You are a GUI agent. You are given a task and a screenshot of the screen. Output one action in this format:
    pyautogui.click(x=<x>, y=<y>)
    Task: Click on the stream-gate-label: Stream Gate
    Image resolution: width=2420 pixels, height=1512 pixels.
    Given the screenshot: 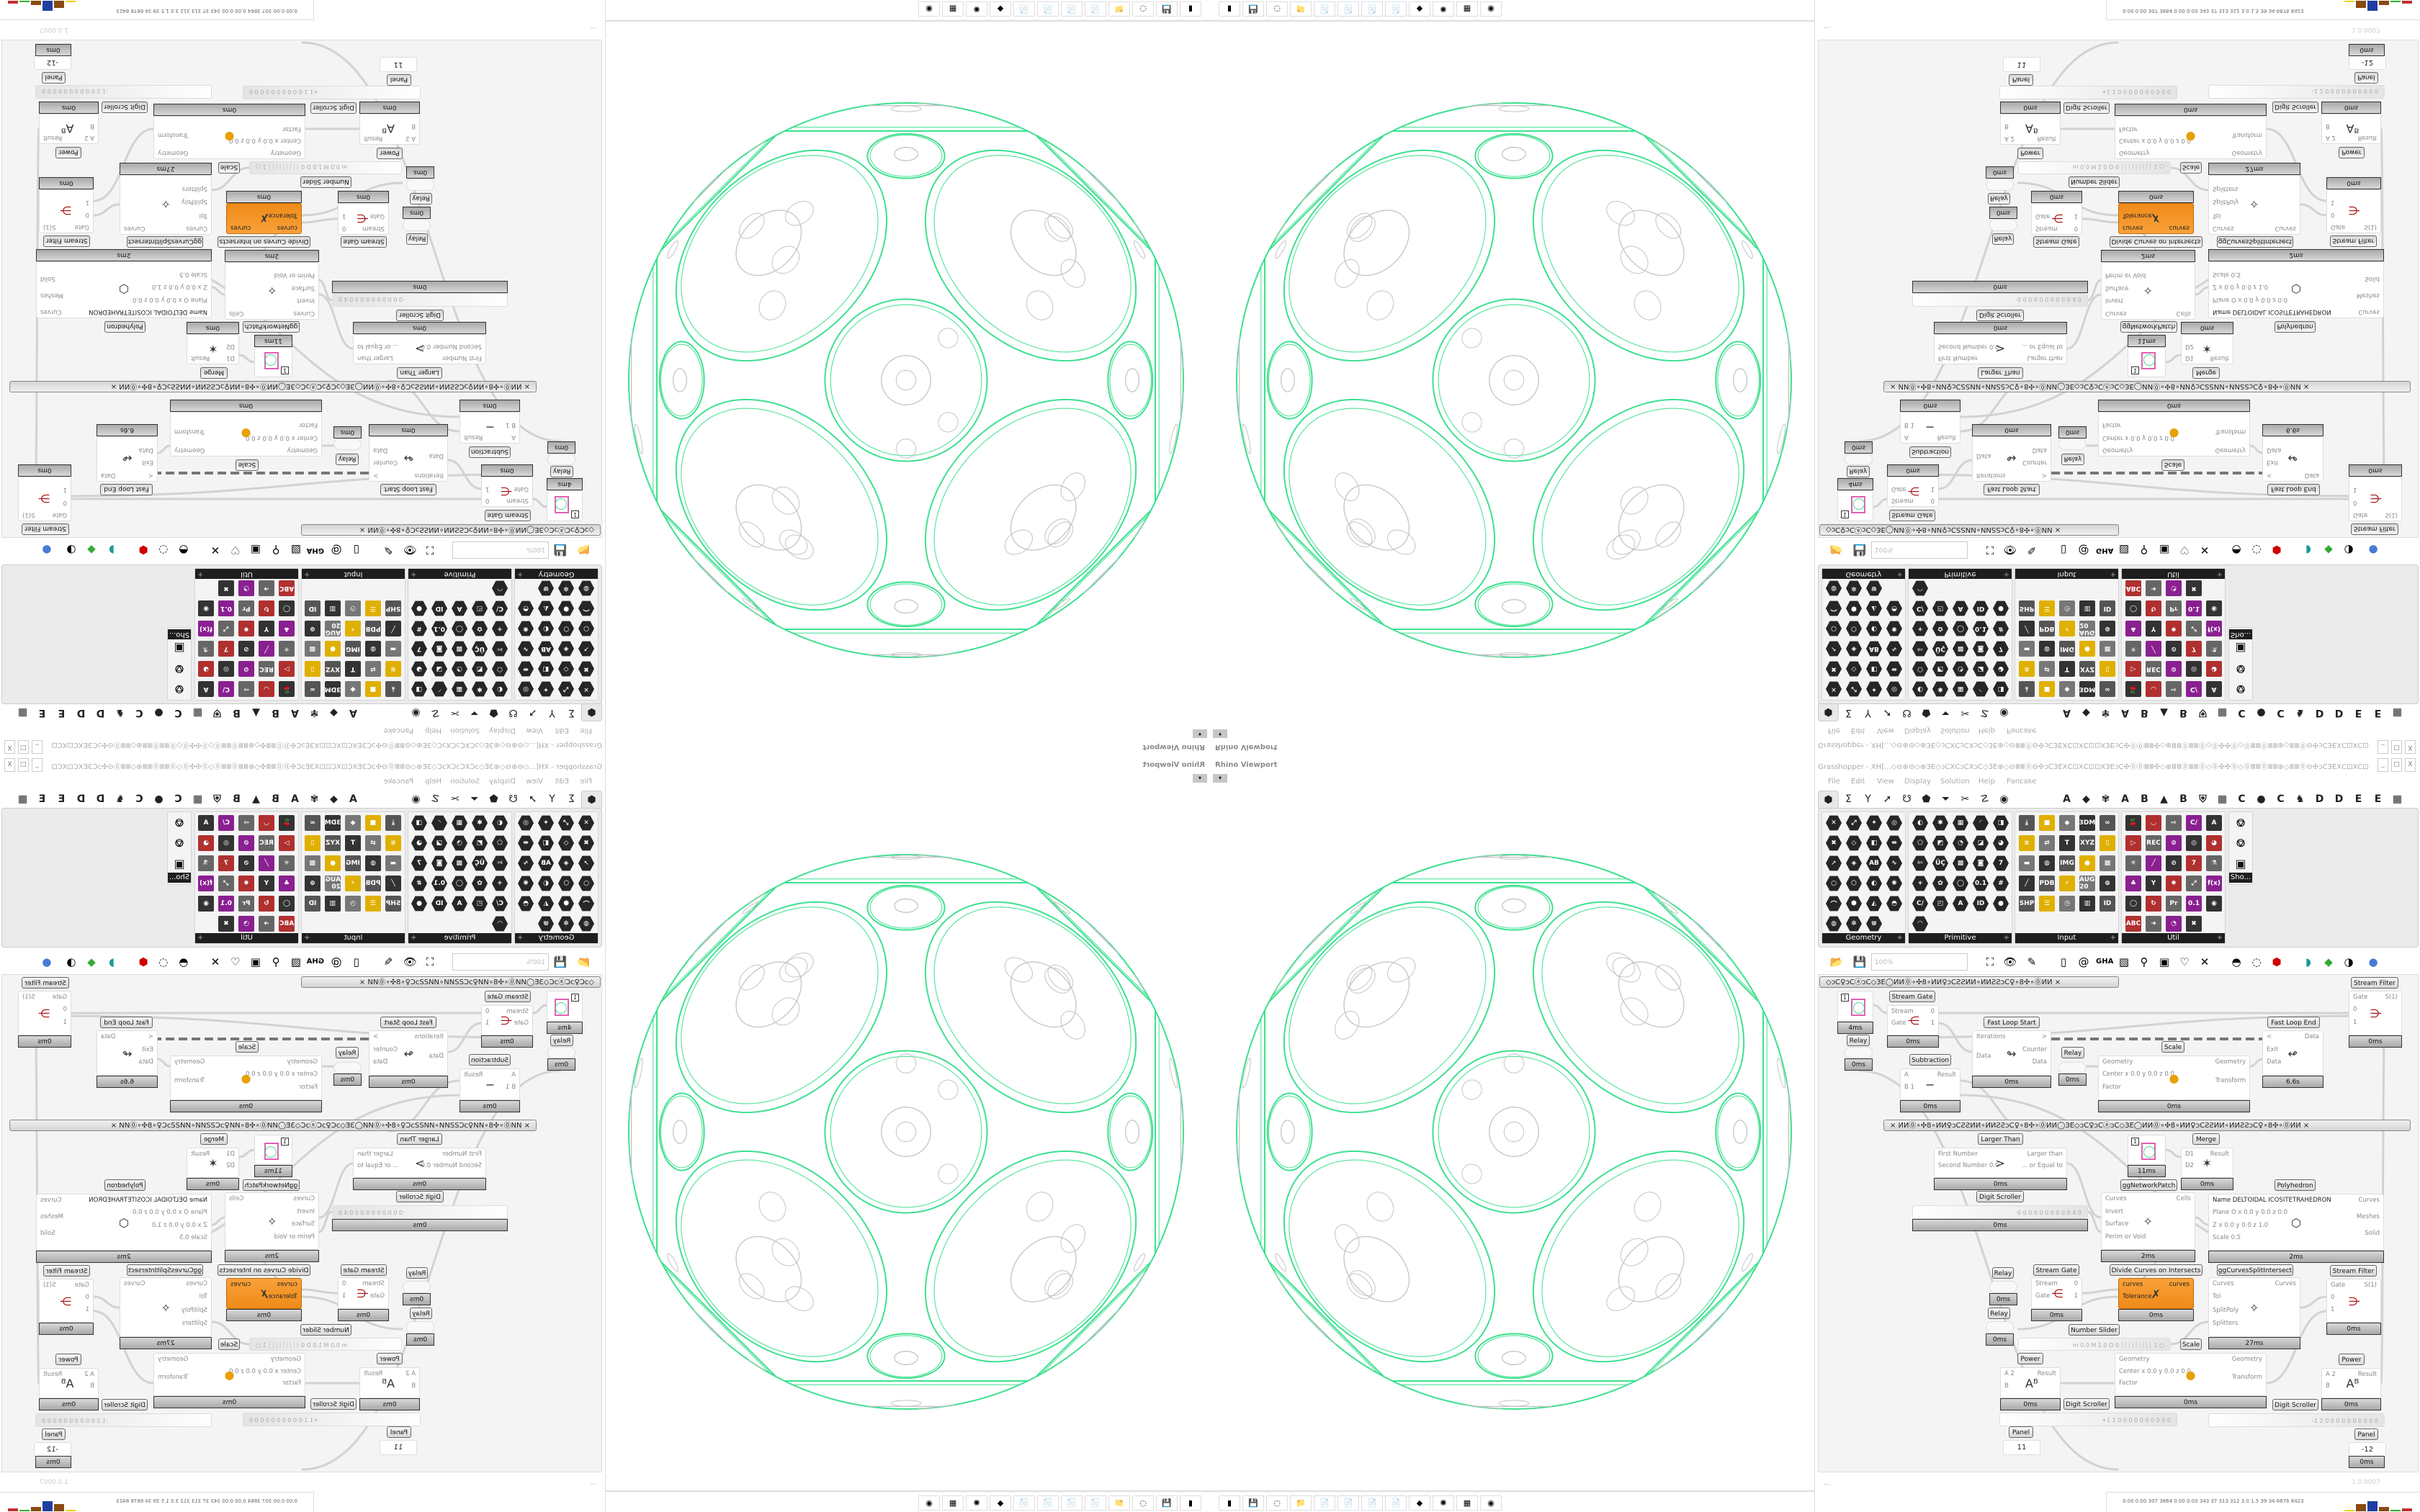 What is the action you would take?
    pyautogui.click(x=2056, y=1270)
    